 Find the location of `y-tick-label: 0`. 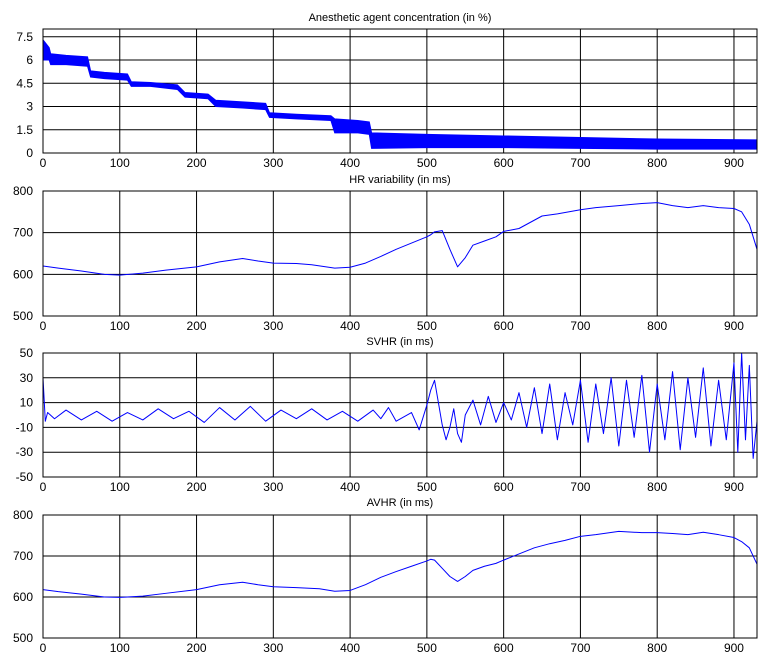

y-tick-label: 0 is located at coordinates (29, 153).